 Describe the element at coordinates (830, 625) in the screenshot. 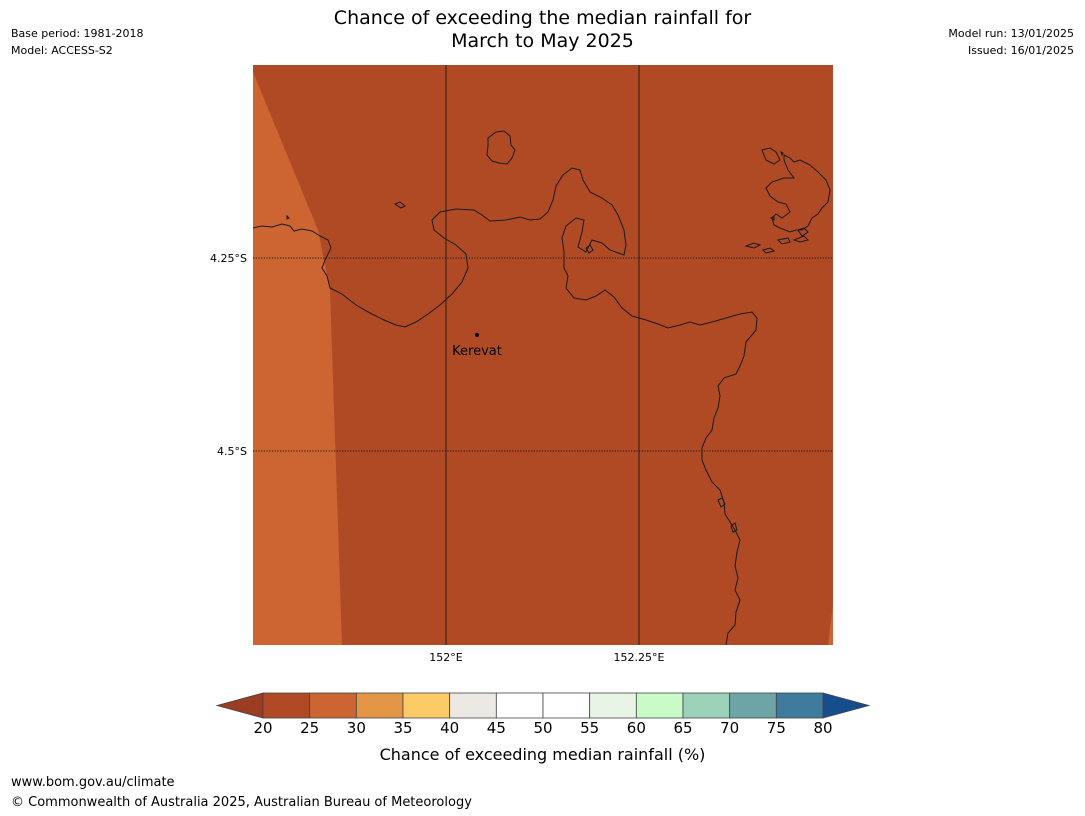

I see `map-fill-25-30-southeast` at that location.